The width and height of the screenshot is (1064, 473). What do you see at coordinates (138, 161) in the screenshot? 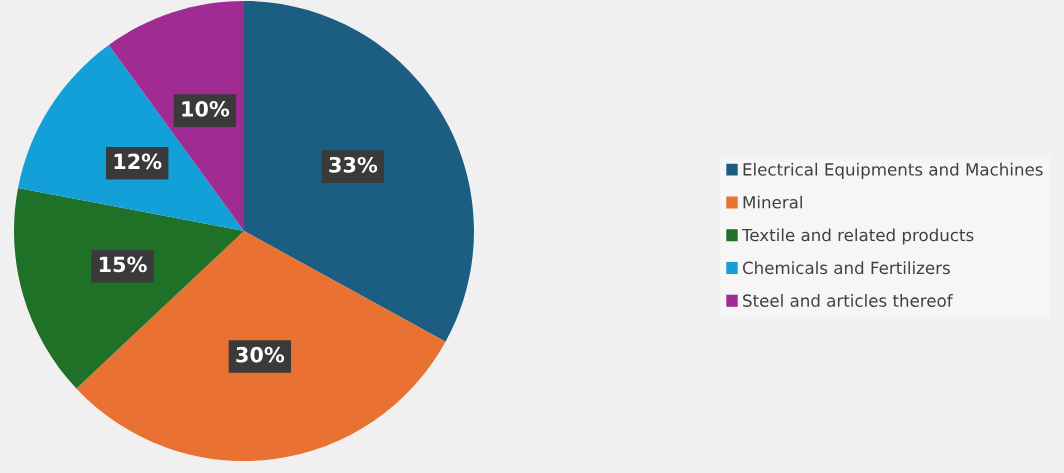
I see `data-label: 12%` at bounding box center [138, 161].